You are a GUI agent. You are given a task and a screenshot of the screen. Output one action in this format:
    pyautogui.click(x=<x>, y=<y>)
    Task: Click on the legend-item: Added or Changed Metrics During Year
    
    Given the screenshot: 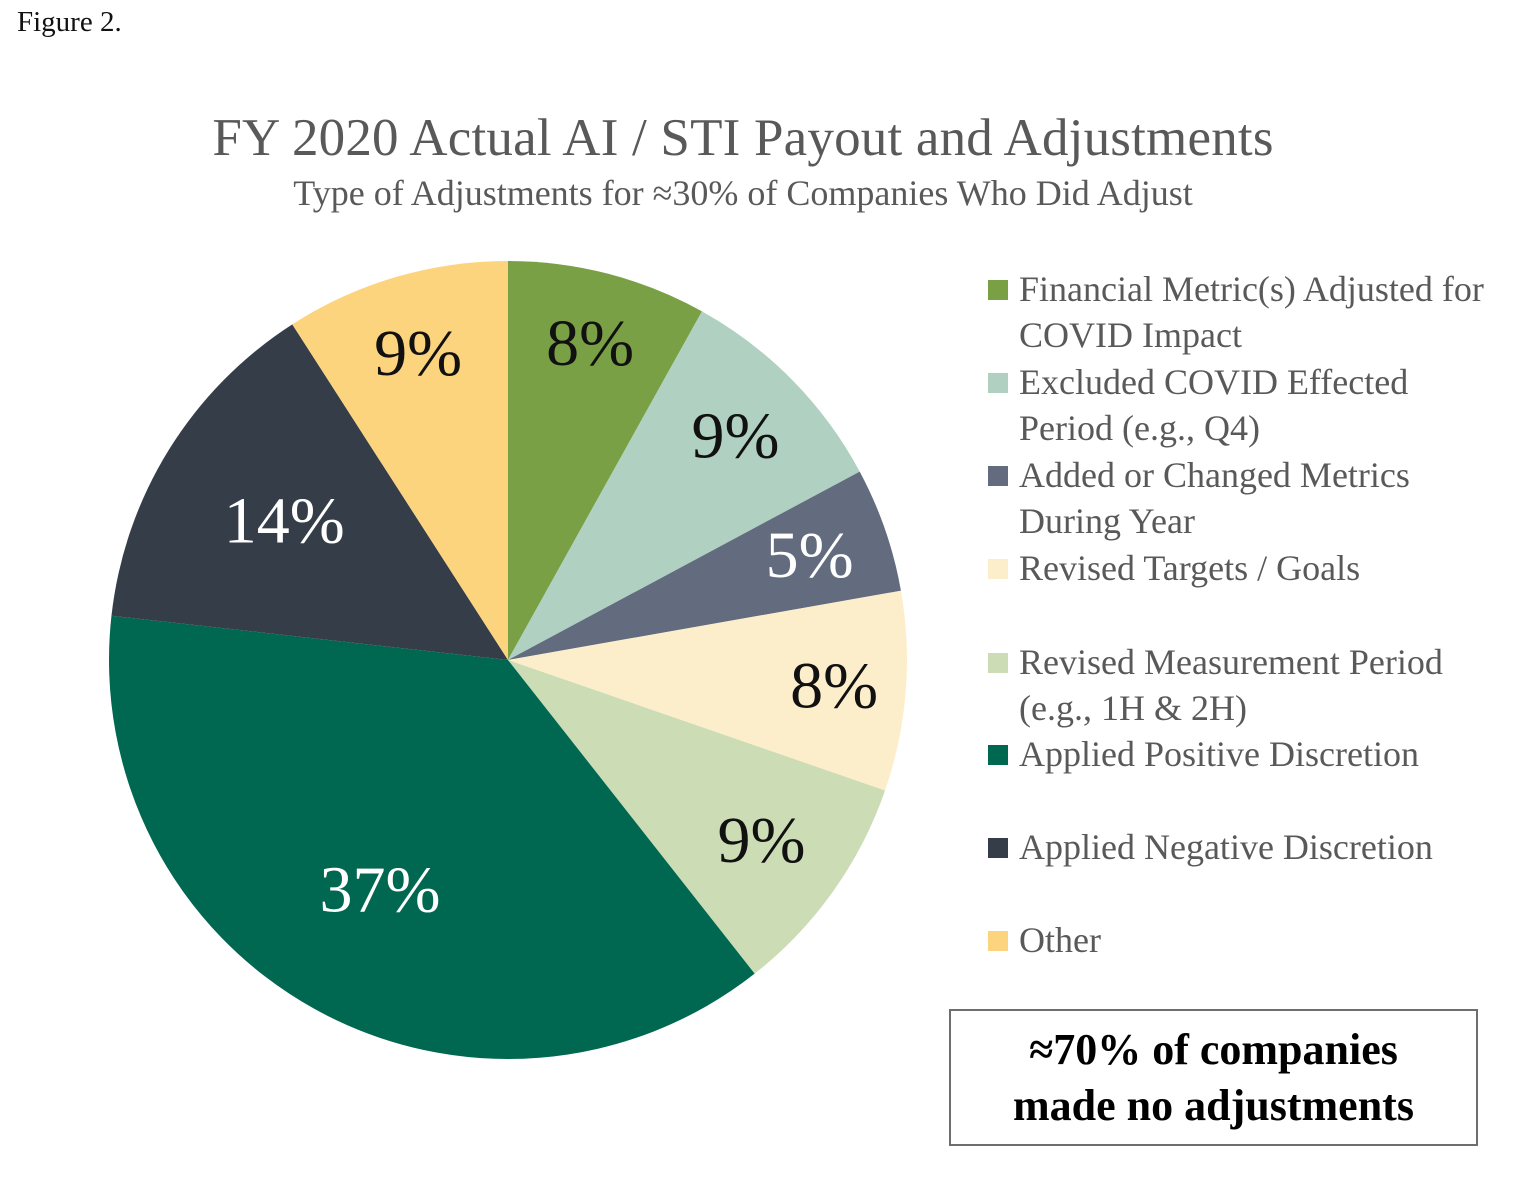 What is the action you would take?
    pyautogui.click(x=1238, y=498)
    